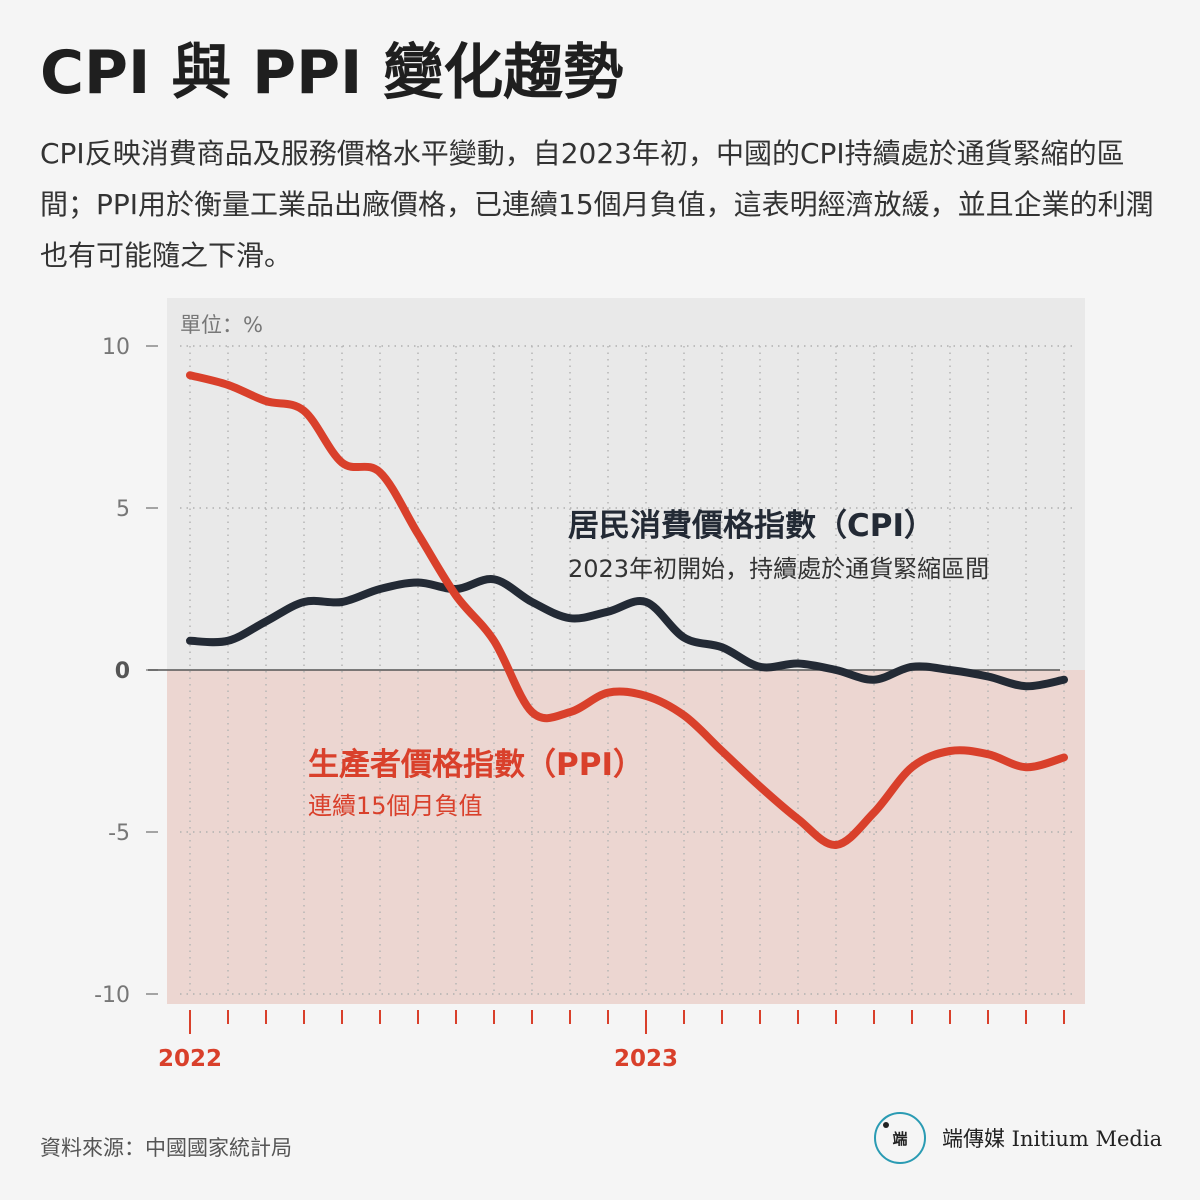  Describe the element at coordinates (1052, 1139) in the screenshot. I see `brand-name: 端傳媒 Initium Media` at that location.